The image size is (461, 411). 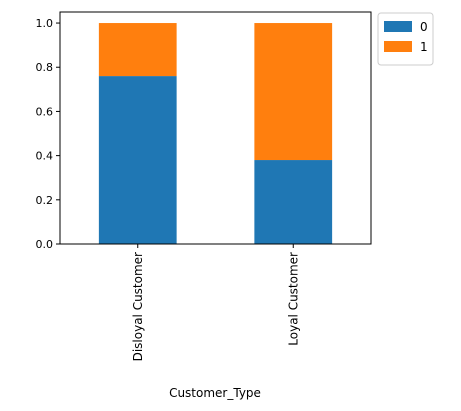 What do you see at coordinates (45, 67) in the screenshot?
I see `y-tick-label: 0.8` at bounding box center [45, 67].